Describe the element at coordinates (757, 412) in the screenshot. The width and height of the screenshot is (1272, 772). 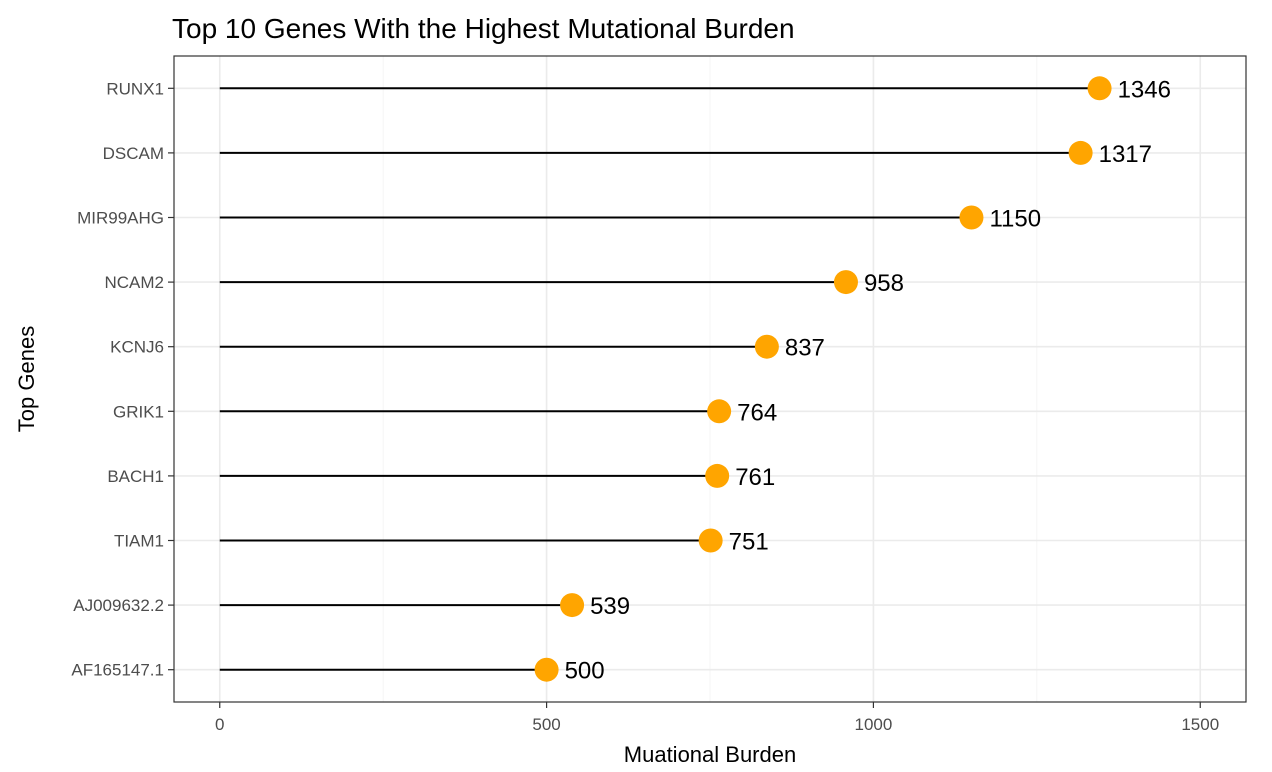
I see `data-label: 764` at that location.